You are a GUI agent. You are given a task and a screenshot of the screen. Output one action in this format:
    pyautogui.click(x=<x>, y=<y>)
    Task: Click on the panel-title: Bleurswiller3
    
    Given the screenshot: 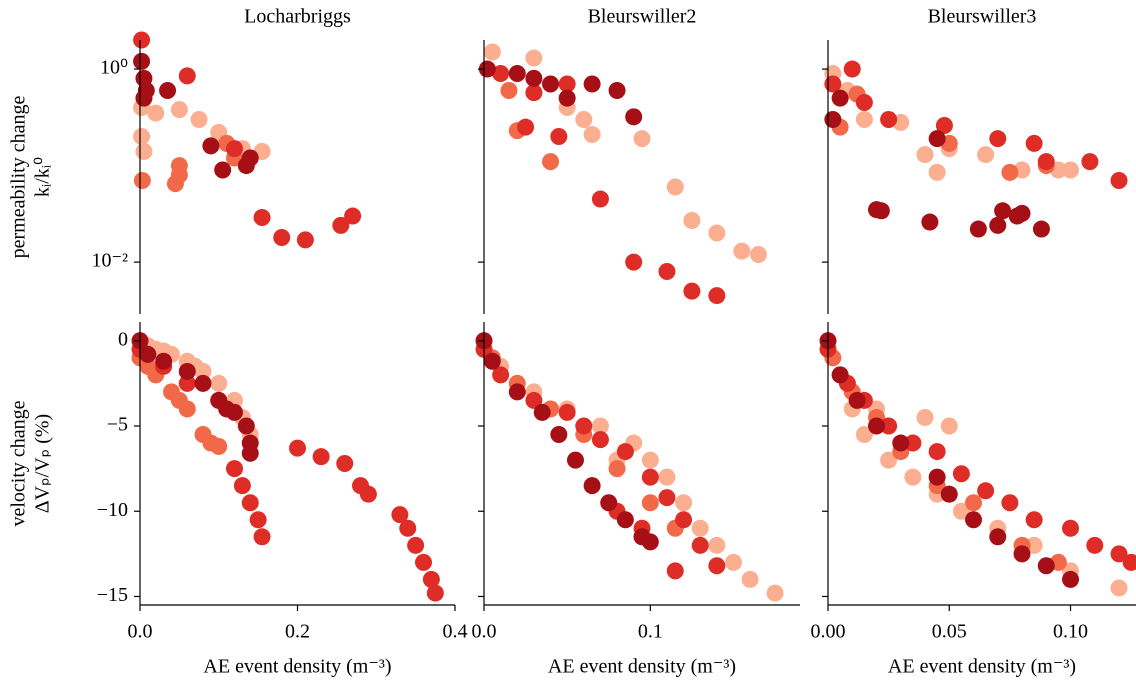 What is the action you would take?
    pyautogui.click(x=982, y=17)
    